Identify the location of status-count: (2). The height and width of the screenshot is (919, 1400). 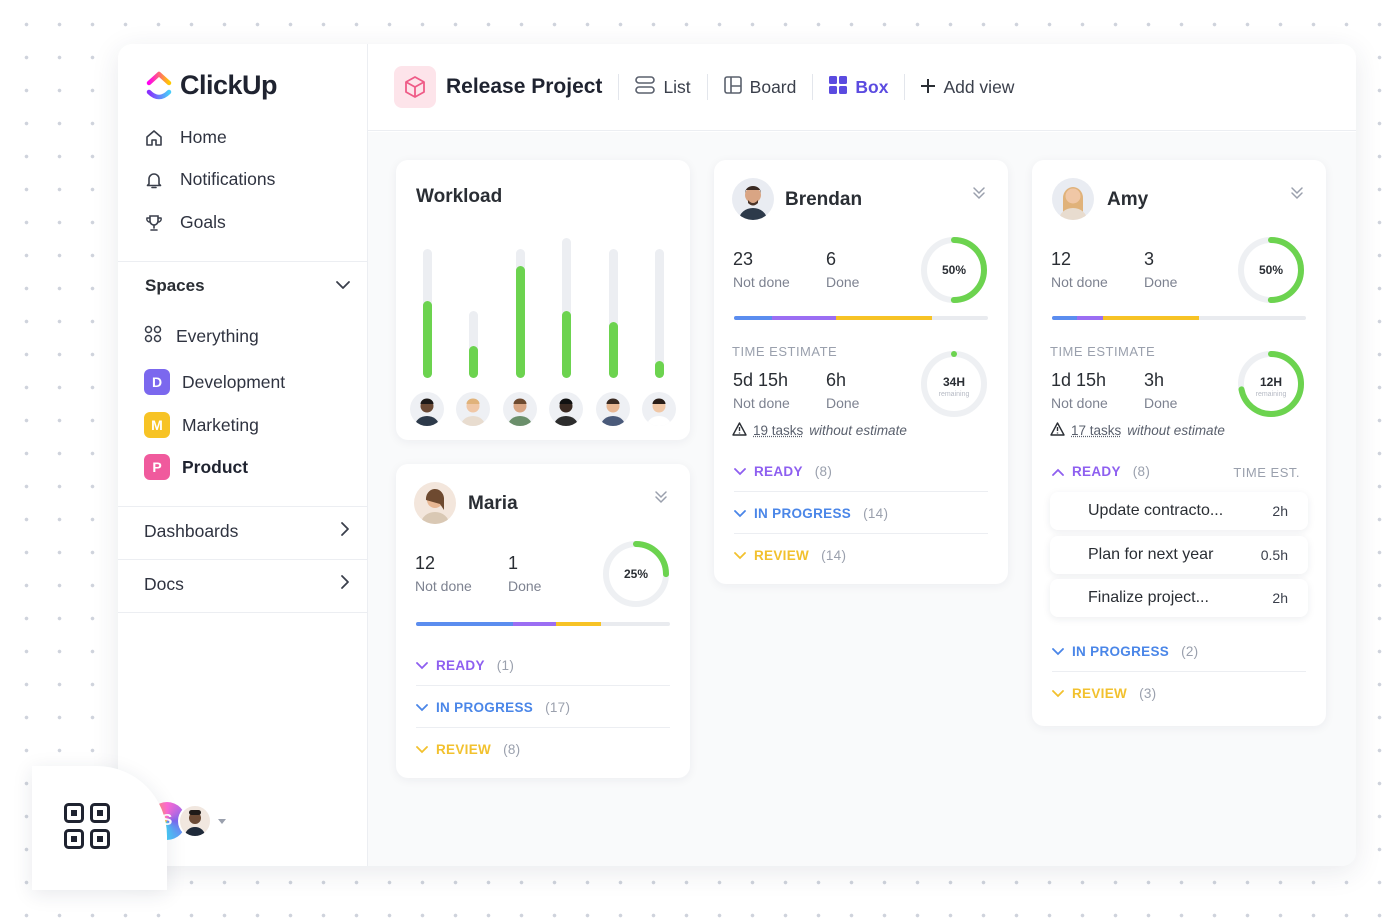
(1190, 651).